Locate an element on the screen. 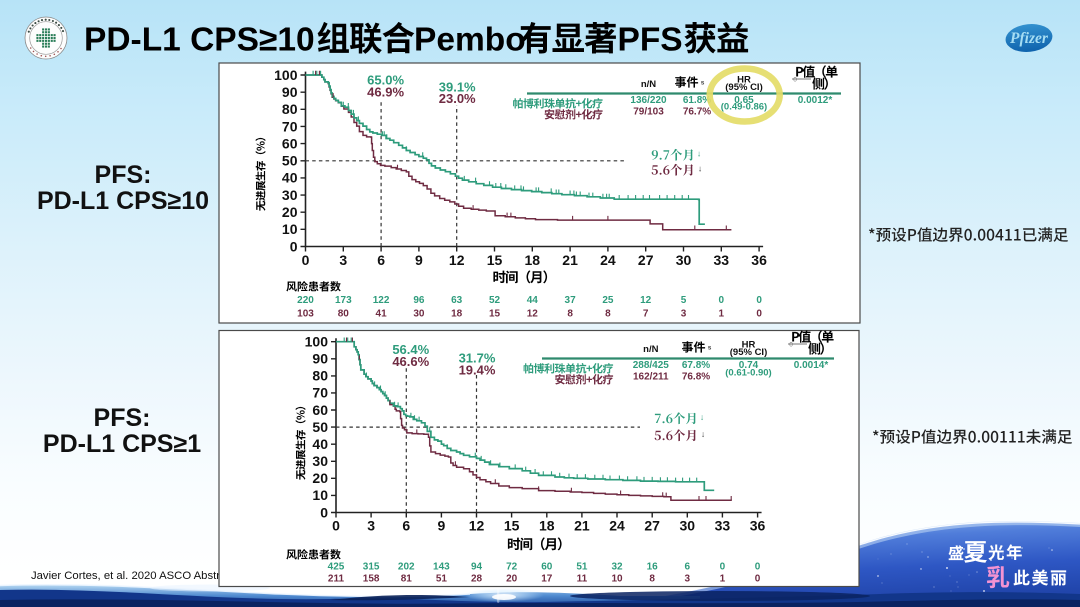 The image size is (1080, 607). svg-text: 70 is located at coordinates (290, 126).